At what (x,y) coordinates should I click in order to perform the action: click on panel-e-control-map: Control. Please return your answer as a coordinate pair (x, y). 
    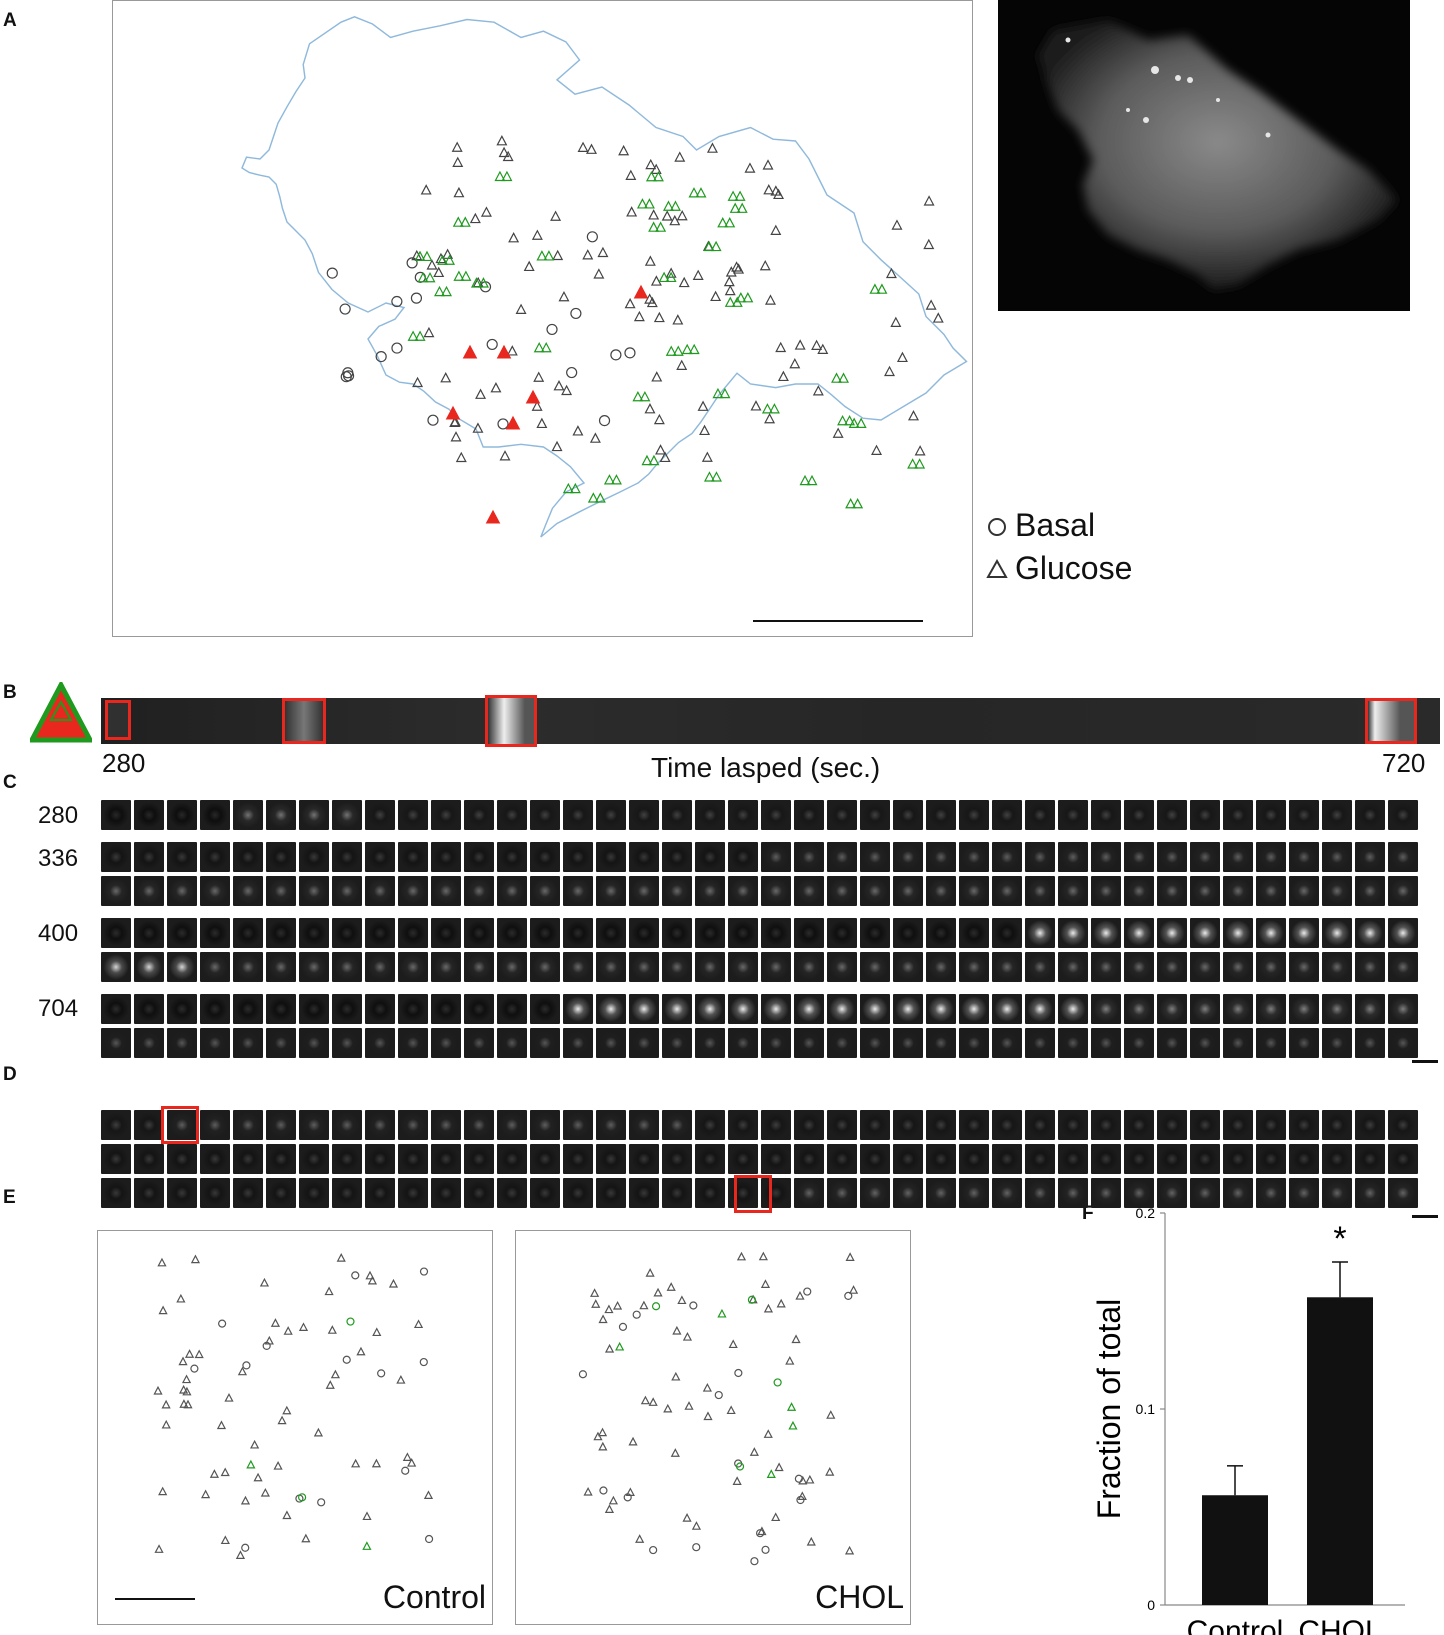
    Looking at the image, I should click on (295, 1427).